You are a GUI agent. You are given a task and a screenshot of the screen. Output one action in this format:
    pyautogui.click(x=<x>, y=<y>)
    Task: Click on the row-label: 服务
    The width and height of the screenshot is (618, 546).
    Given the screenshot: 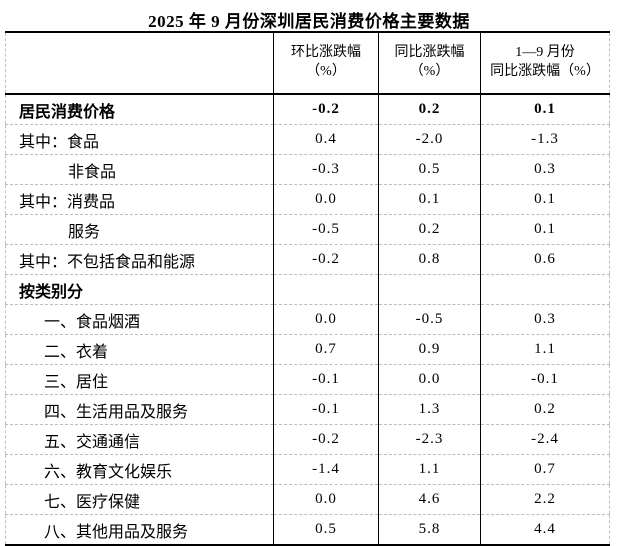 What is the action you would take?
    pyautogui.click(x=139, y=229)
    